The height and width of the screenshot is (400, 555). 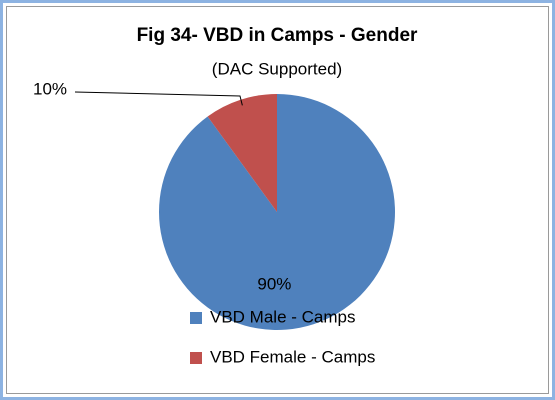 I want to click on data-label: 90%, so click(x=274, y=284).